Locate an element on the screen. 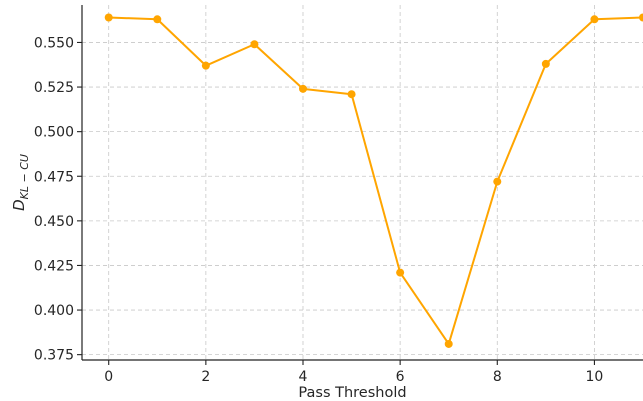  y-tick-label: 0.525 is located at coordinates (54, 88).